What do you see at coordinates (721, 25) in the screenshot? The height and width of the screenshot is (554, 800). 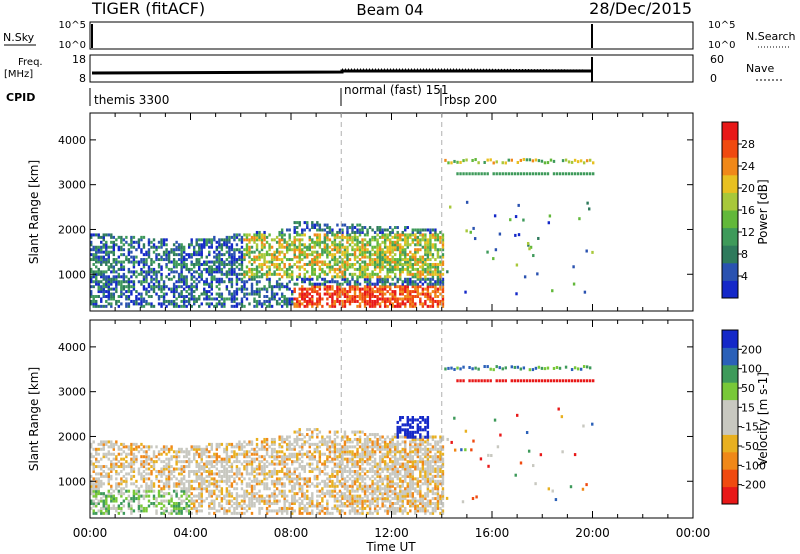 I see `search-tick-top: 10^5` at bounding box center [721, 25].